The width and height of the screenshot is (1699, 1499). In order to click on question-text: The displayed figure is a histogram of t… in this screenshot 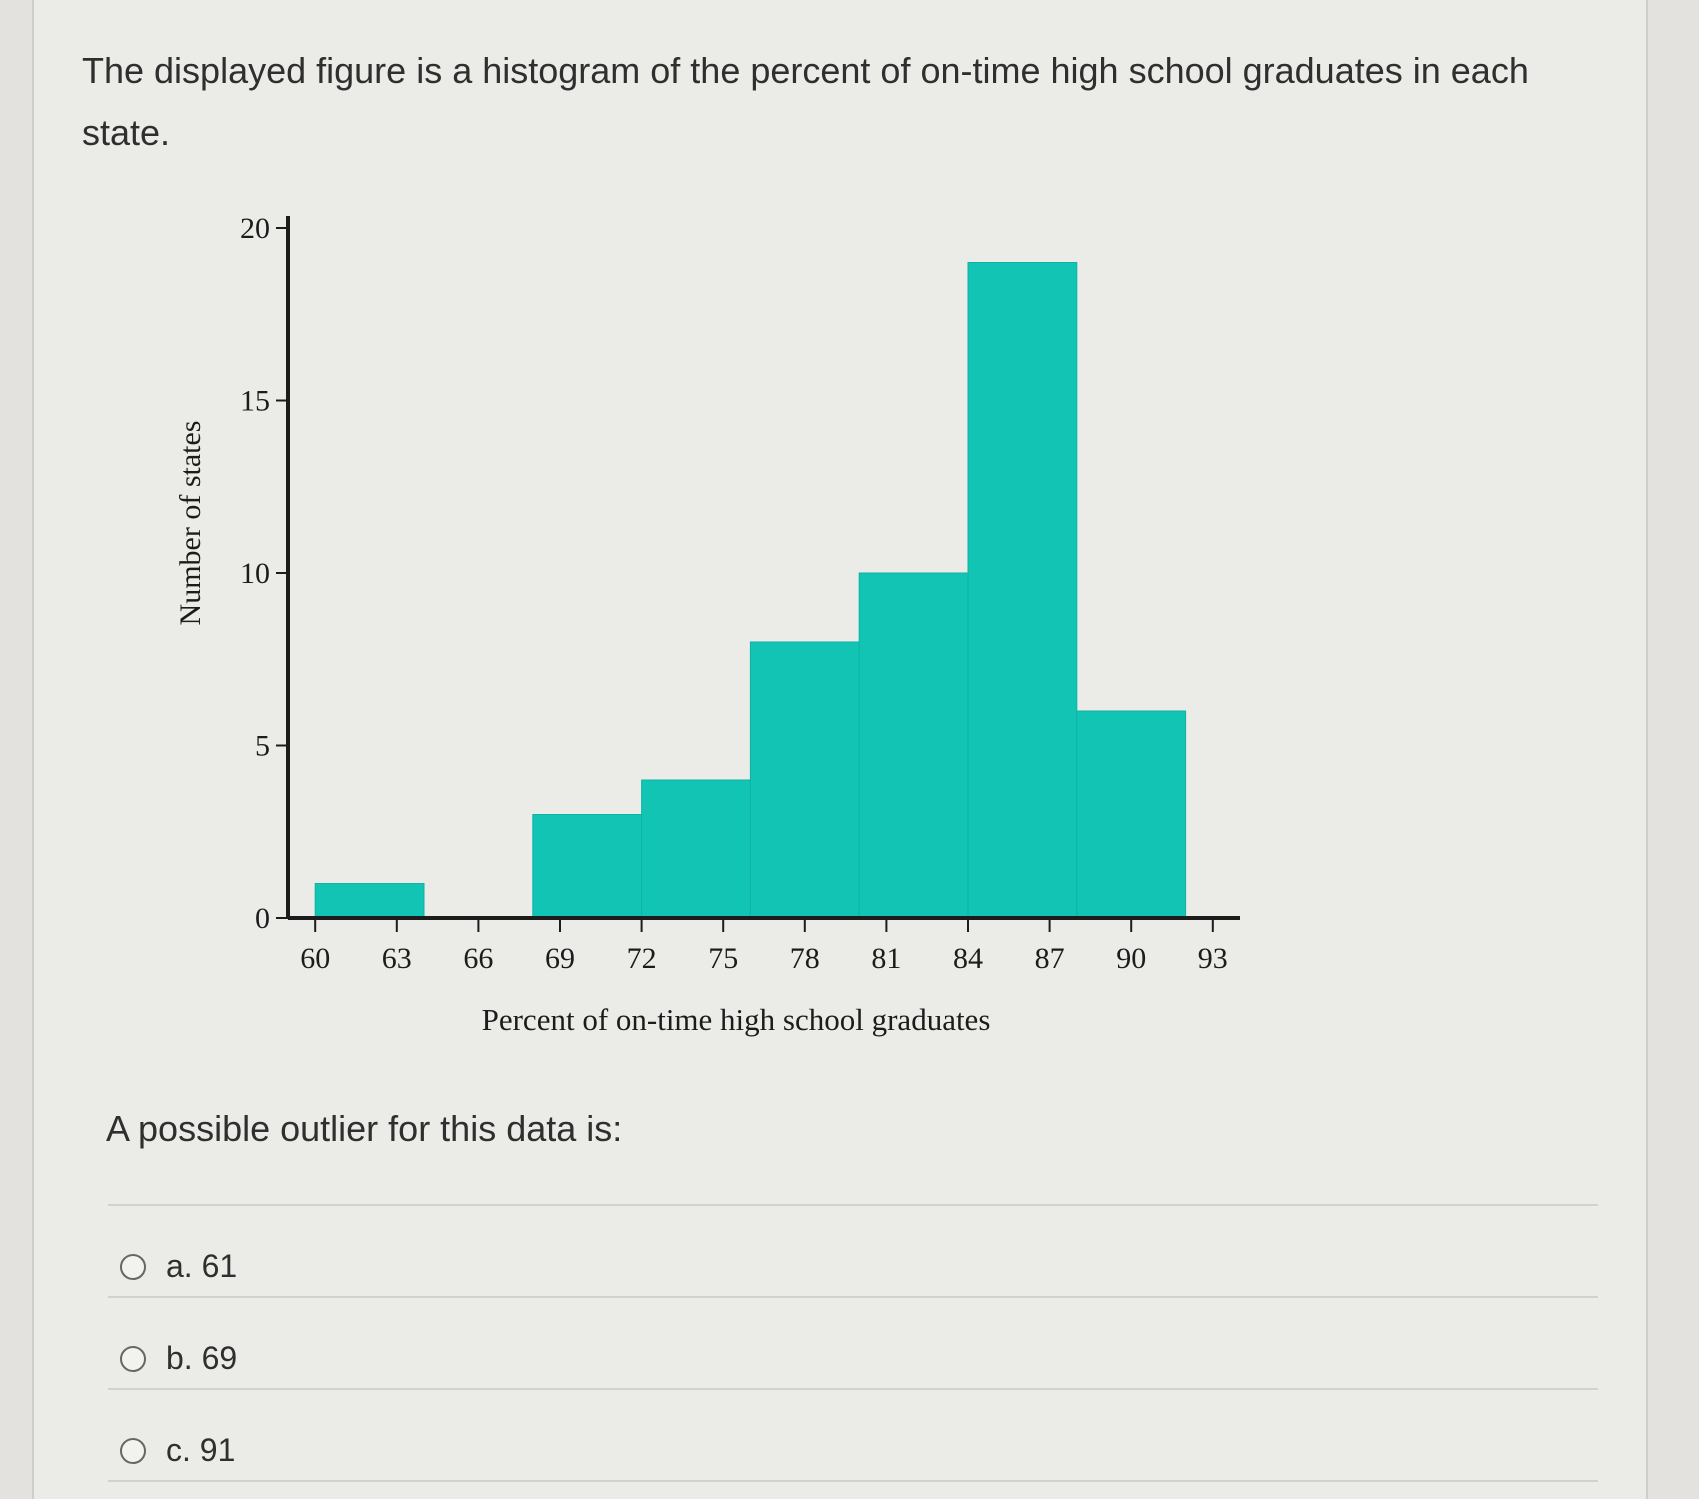, I will do `click(805, 101)`.